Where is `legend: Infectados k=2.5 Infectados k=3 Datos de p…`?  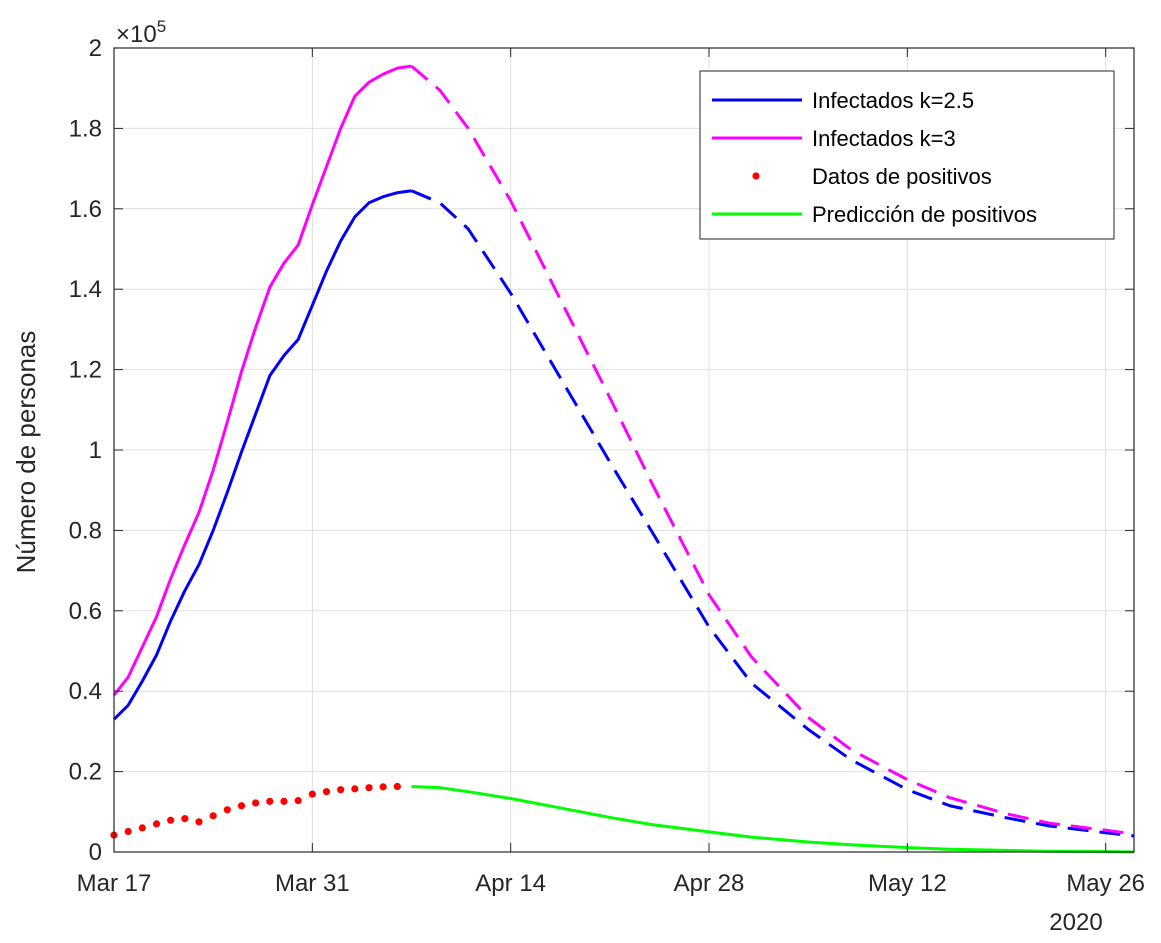 legend: Infectados k=2.5 Infectados k=3 Datos de p… is located at coordinates (907, 155).